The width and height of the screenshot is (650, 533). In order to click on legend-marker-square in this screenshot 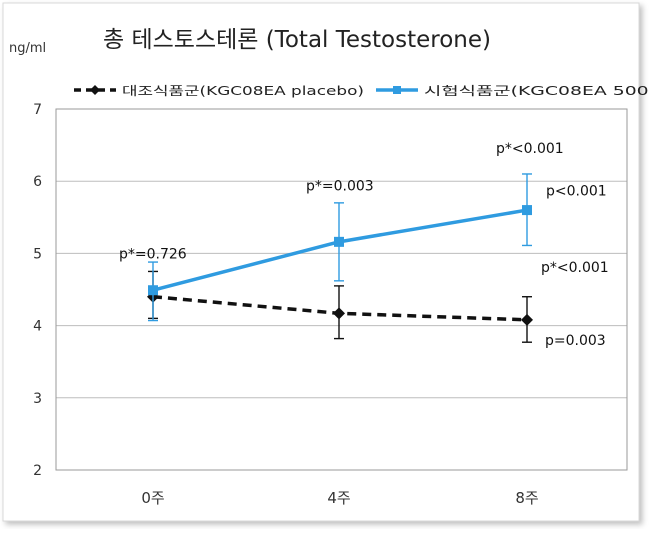, I will do `click(397, 90)`.